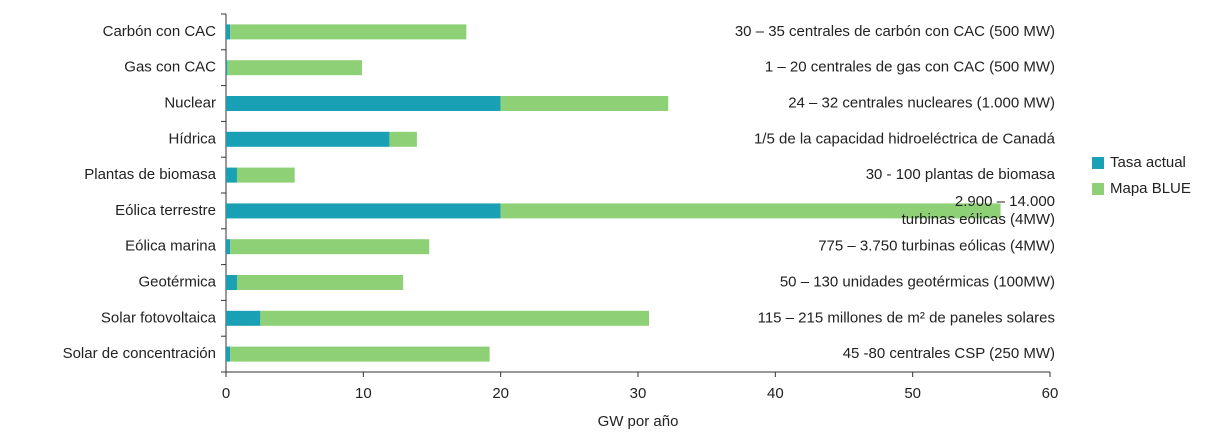 The width and height of the screenshot is (1212, 432). Describe the element at coordinates (171, 246) in the screenshot. I see `y-tick-label: Eólica marina` at that location.